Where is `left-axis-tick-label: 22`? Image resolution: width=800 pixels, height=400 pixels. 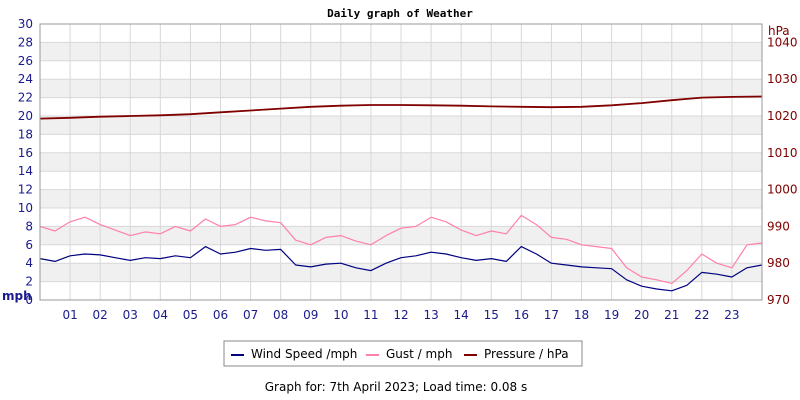
left-axis-tick-label: 22 is located at coordinates (25, 98).